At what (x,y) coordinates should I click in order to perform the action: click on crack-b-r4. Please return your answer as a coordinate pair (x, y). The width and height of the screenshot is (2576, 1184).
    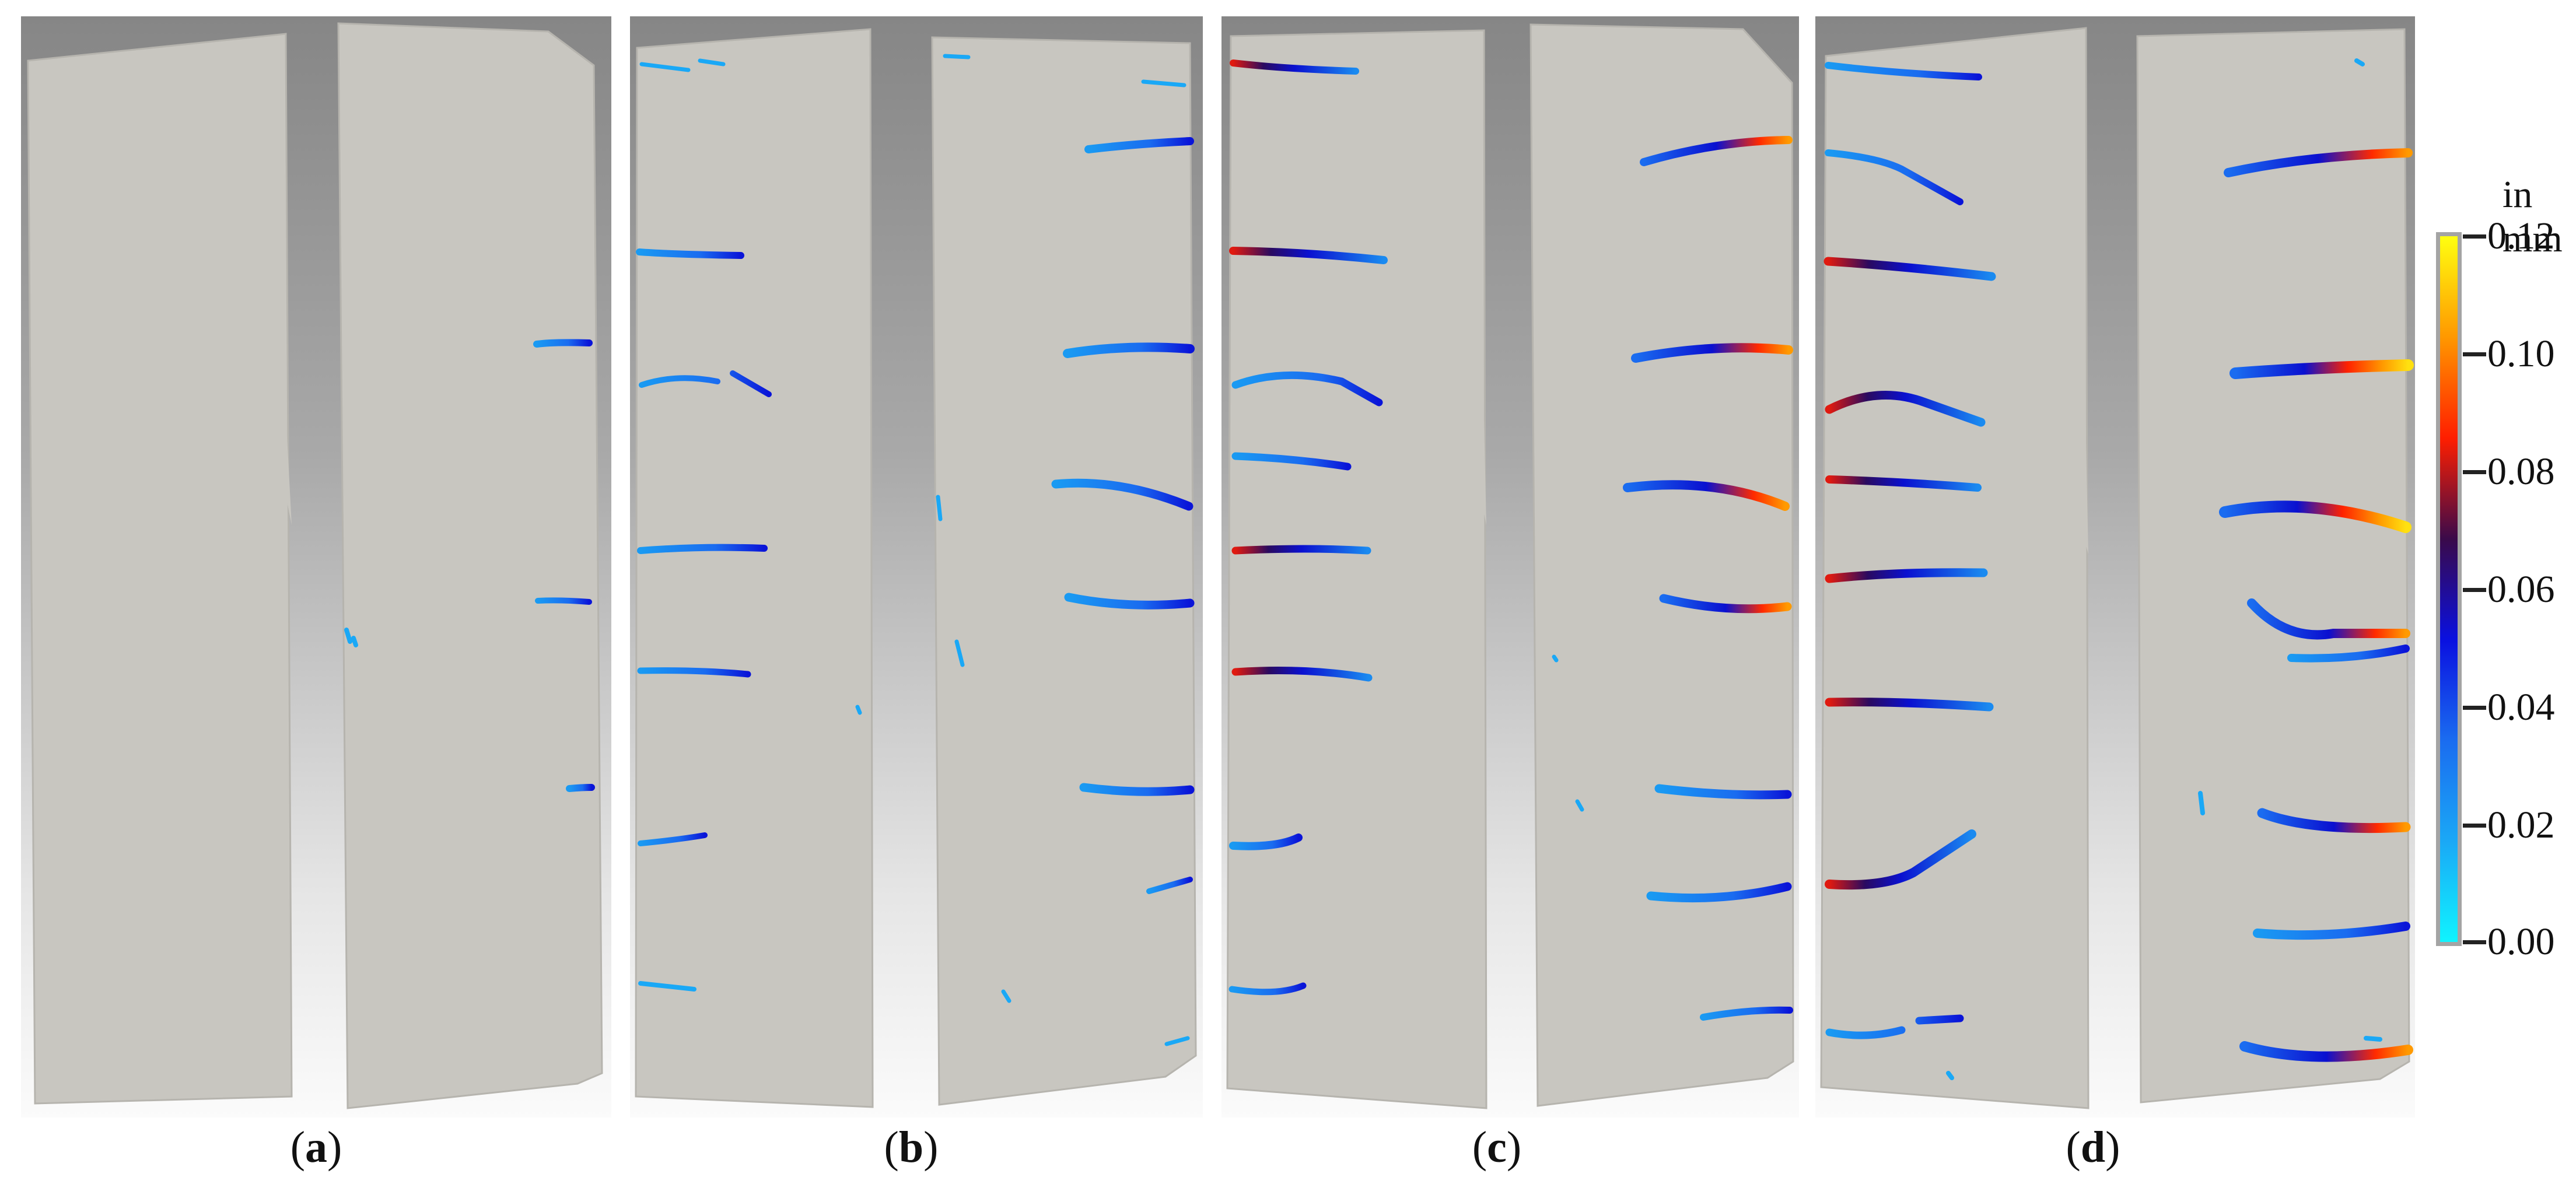
    Looking at the image, I should click on (1129, 601).